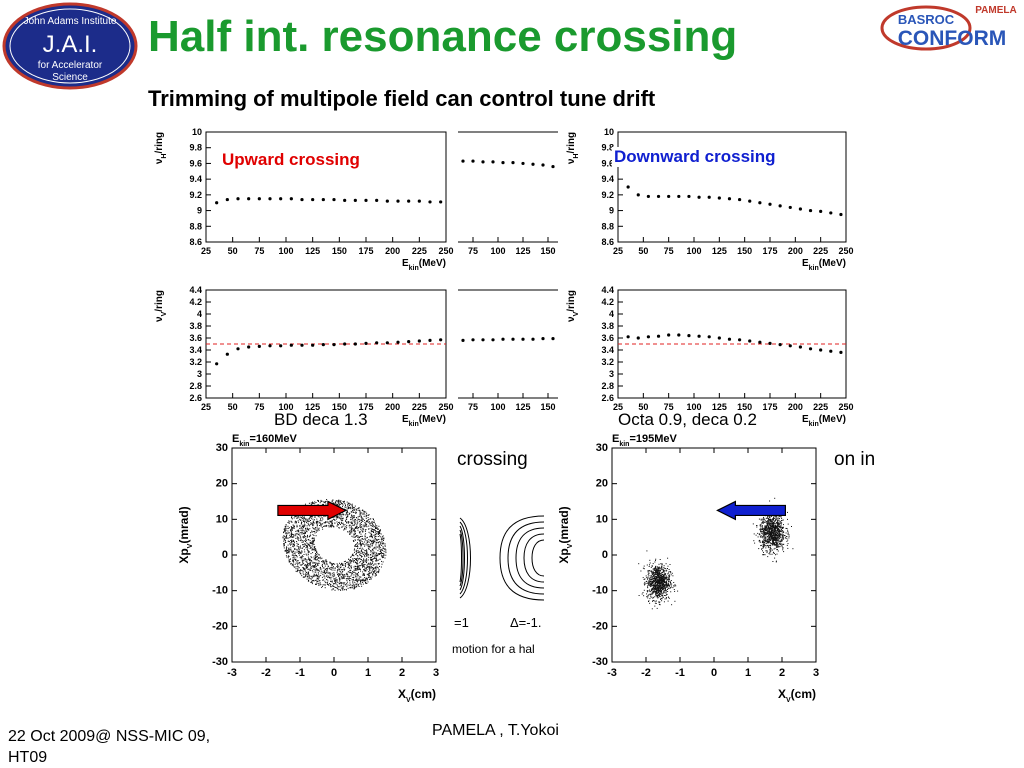 This screenshot has height=768, width=1024. I want to click on y-axis-label: νH/ring, so click(161, 148).